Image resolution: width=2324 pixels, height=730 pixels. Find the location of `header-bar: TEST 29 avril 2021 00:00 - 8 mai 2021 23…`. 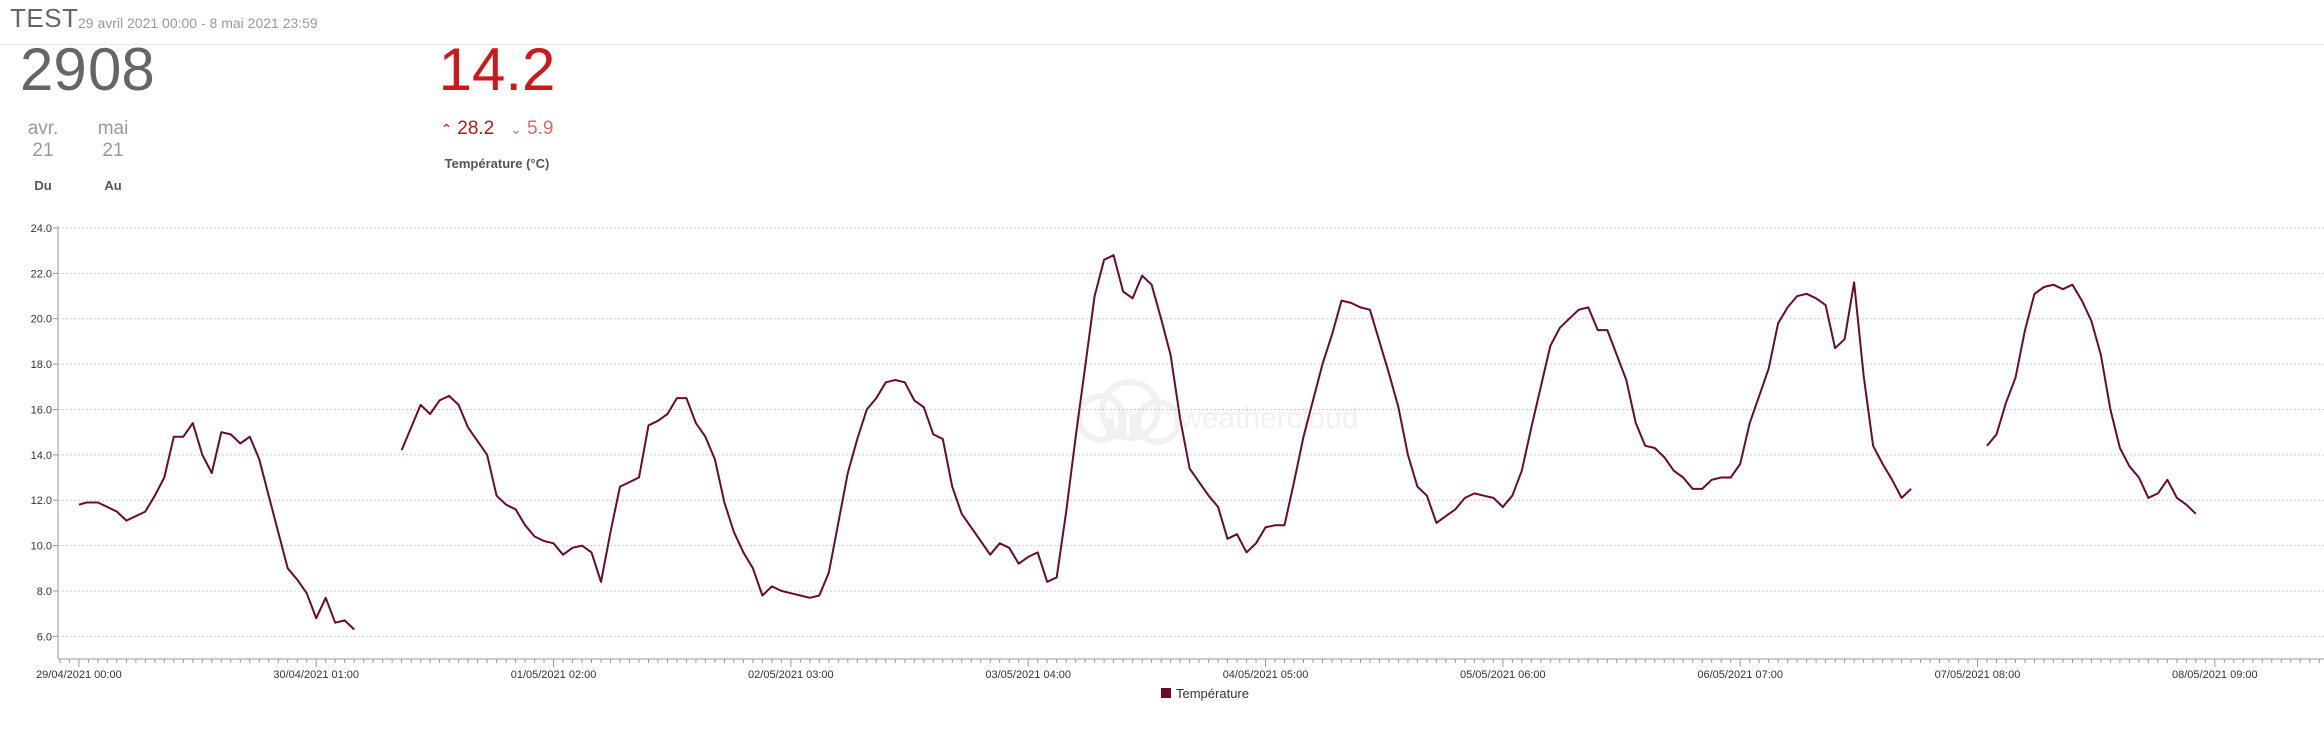

header-bar: TEST 29 avril 2021 00:00 - 8 mai 2021 23… is located at coordinates (1162, 22).